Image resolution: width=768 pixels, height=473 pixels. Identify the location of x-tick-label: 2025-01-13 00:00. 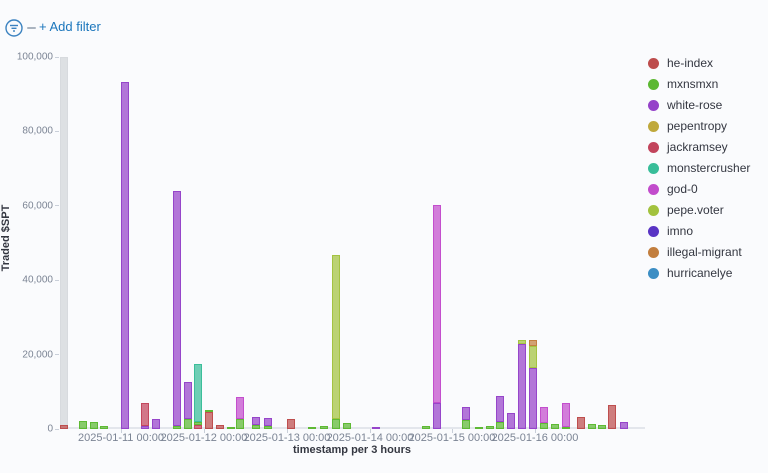
(287, 438).